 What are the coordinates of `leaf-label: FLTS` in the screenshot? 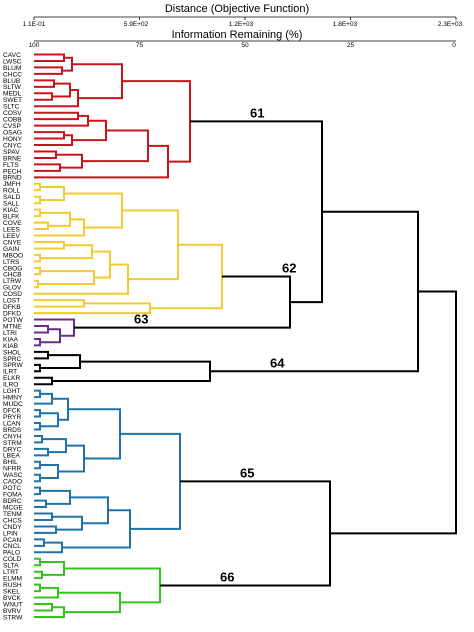 It's located at (11, 165).